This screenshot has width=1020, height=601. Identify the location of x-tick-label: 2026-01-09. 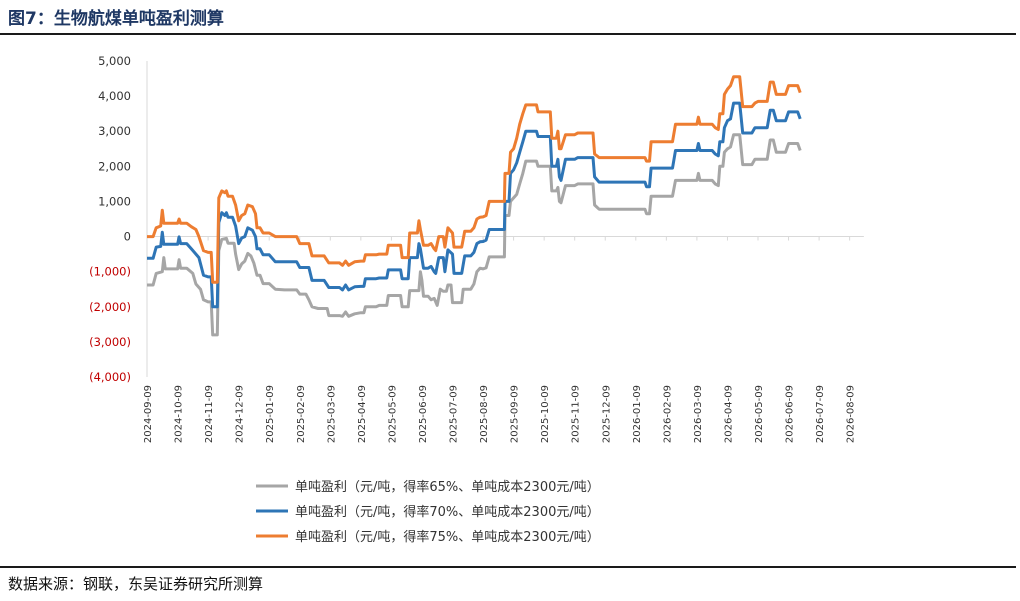
(637, 414).